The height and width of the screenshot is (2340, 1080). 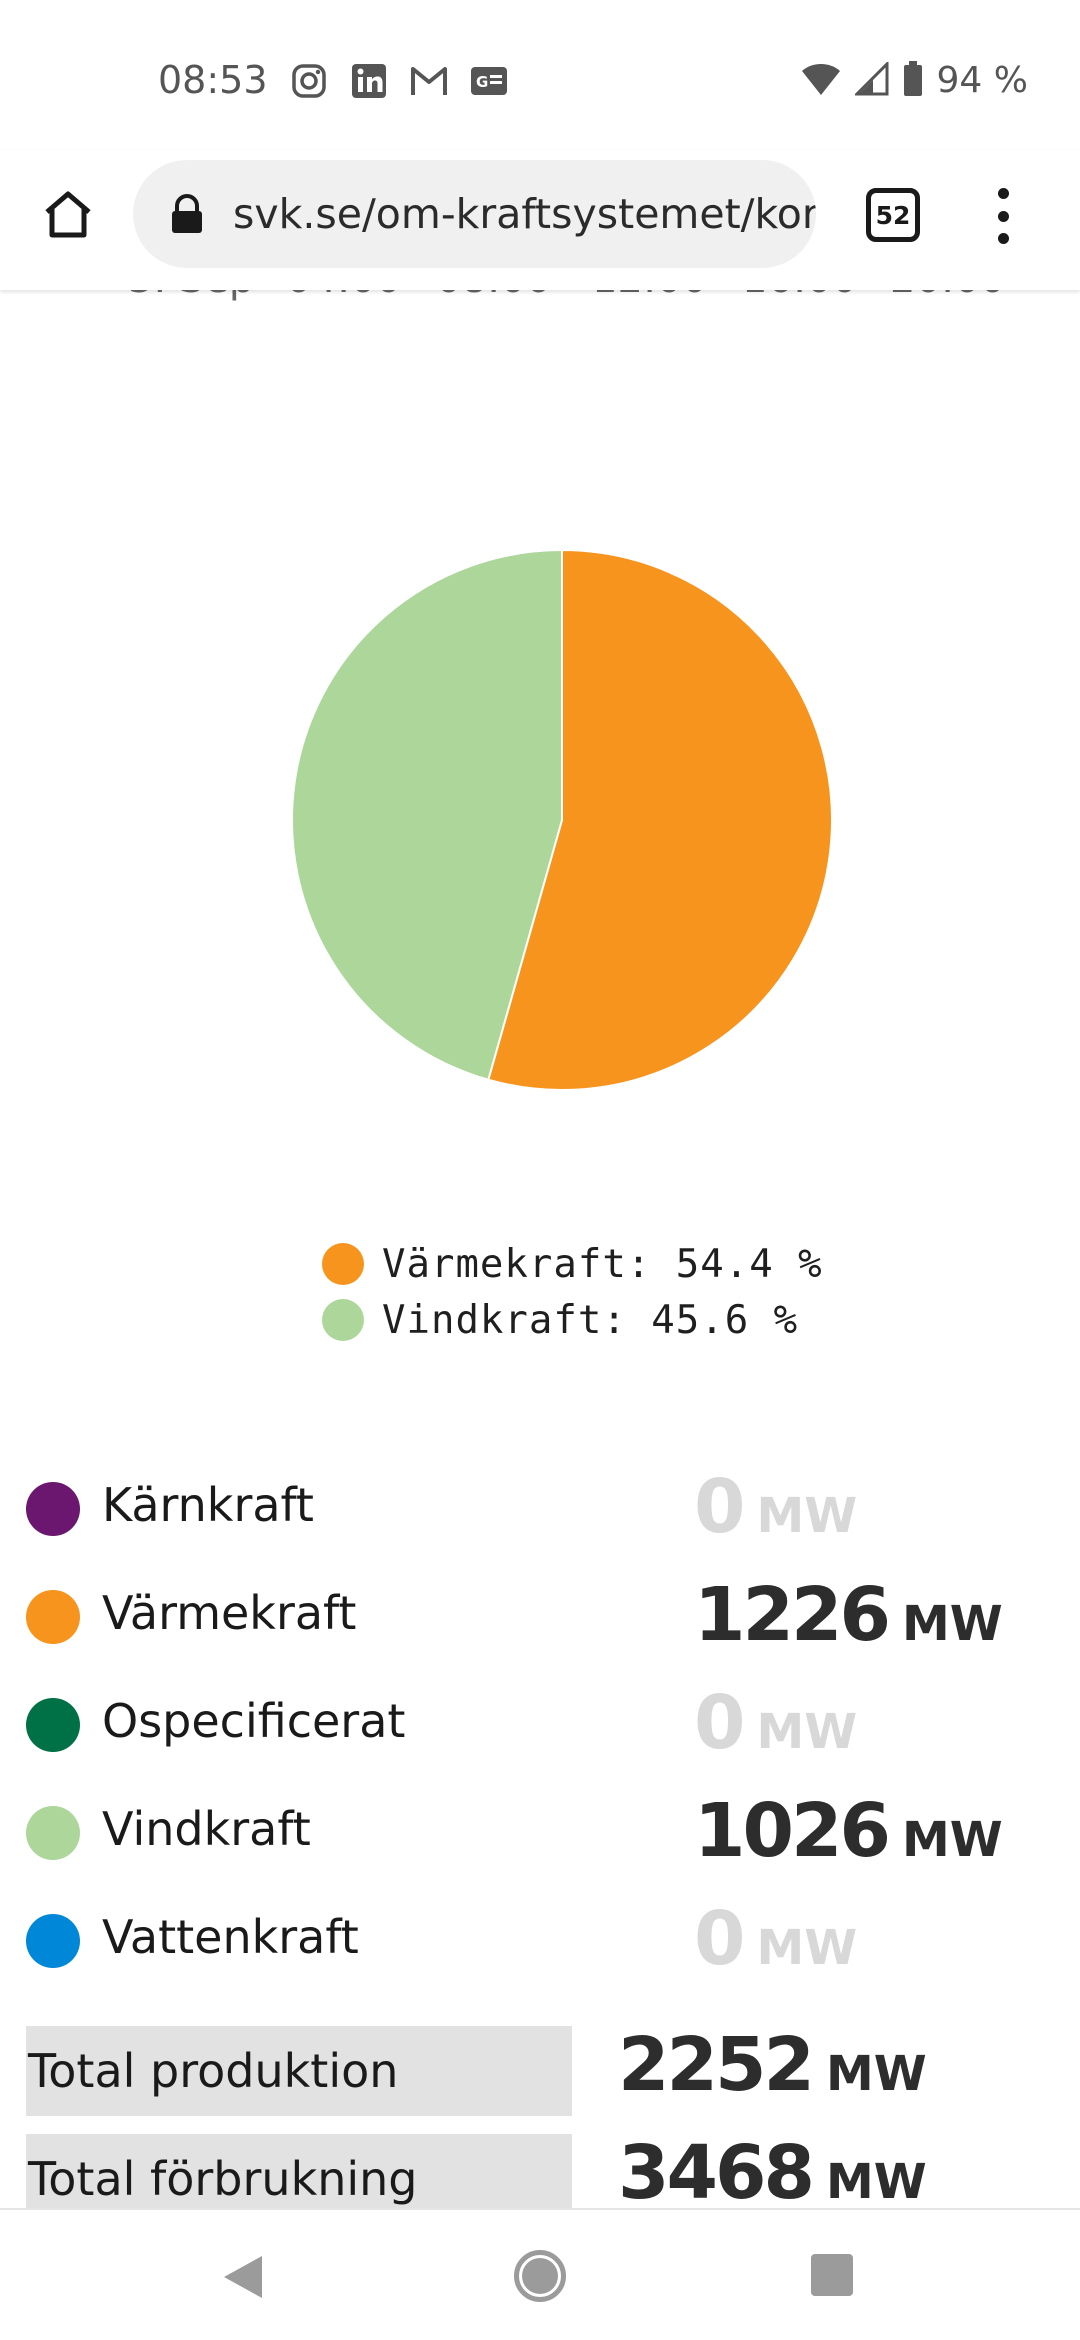 I want to click on source-label: Ospecificerat, so click(x=254, y=1721).